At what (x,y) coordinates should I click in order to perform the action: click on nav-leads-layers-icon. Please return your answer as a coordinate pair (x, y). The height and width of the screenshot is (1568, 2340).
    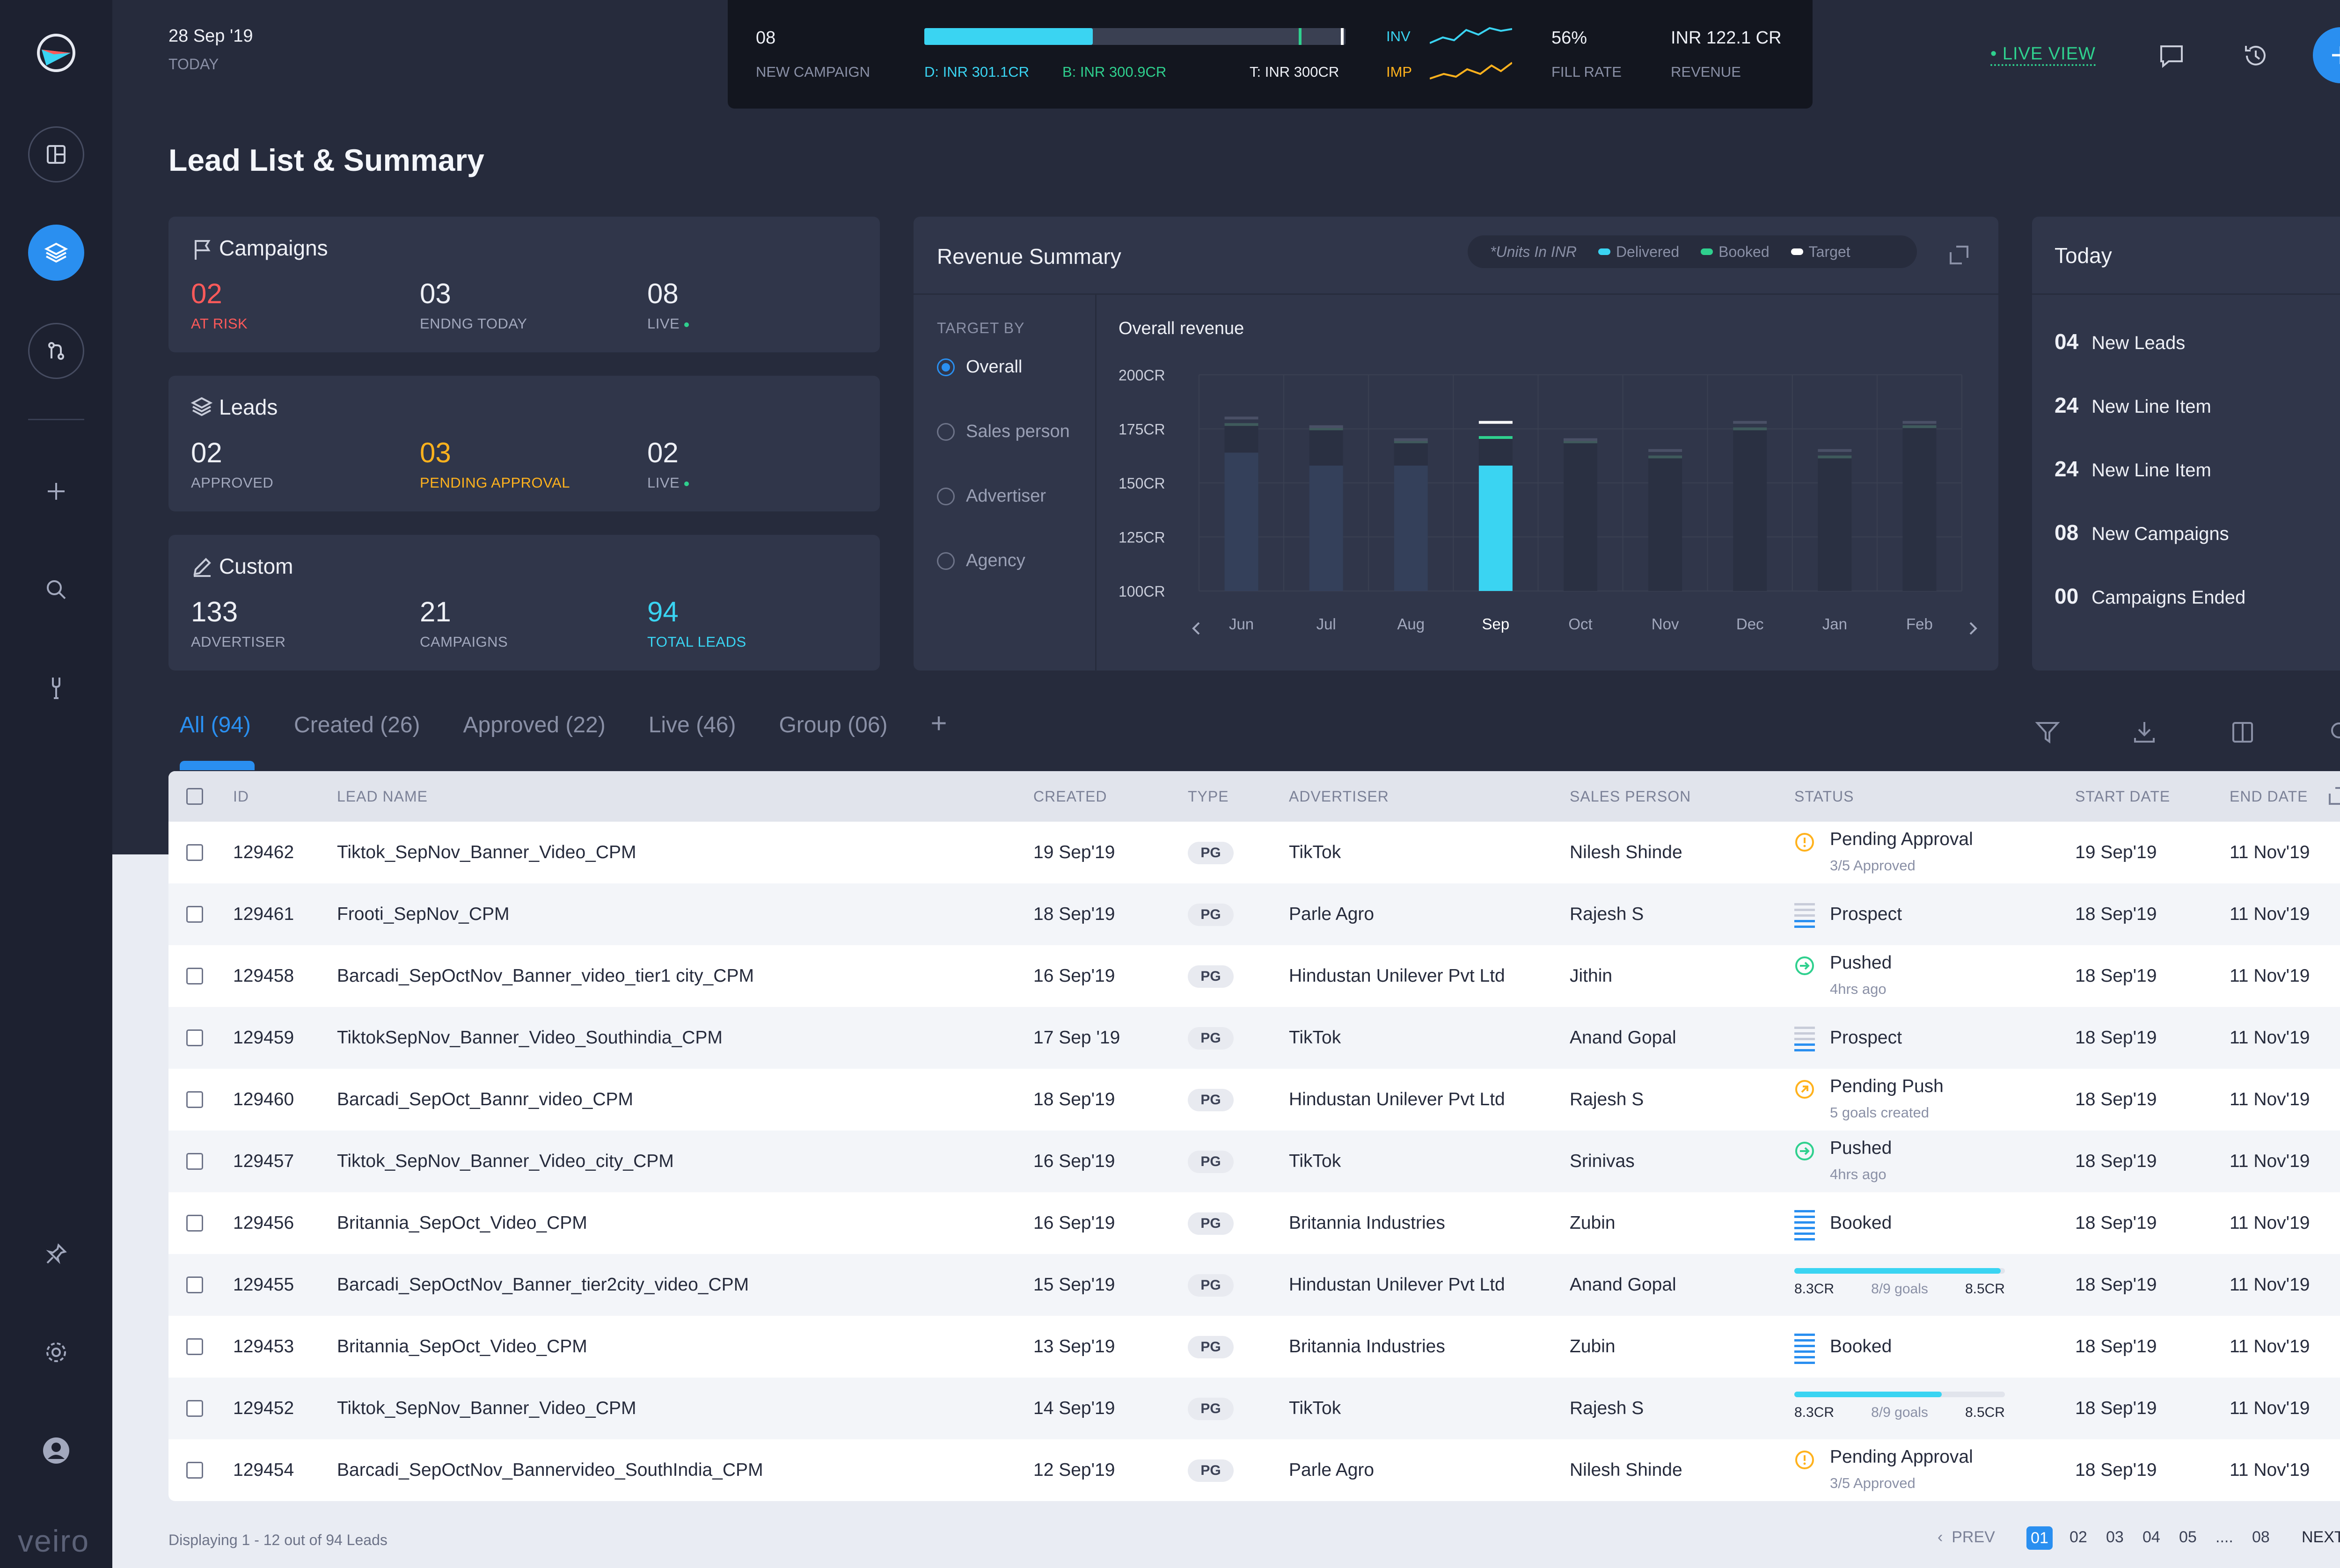
    Looking at the image, I should click on (56, 253).